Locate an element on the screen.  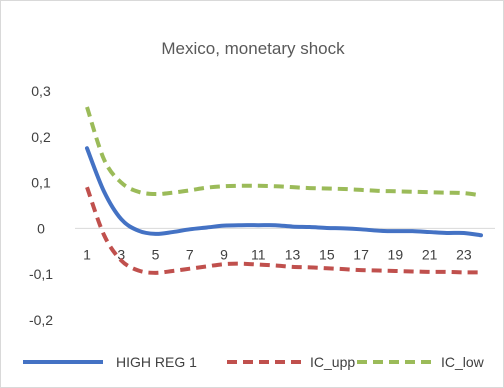
x-tick-label: 13 is located at coordinates (293, 254).